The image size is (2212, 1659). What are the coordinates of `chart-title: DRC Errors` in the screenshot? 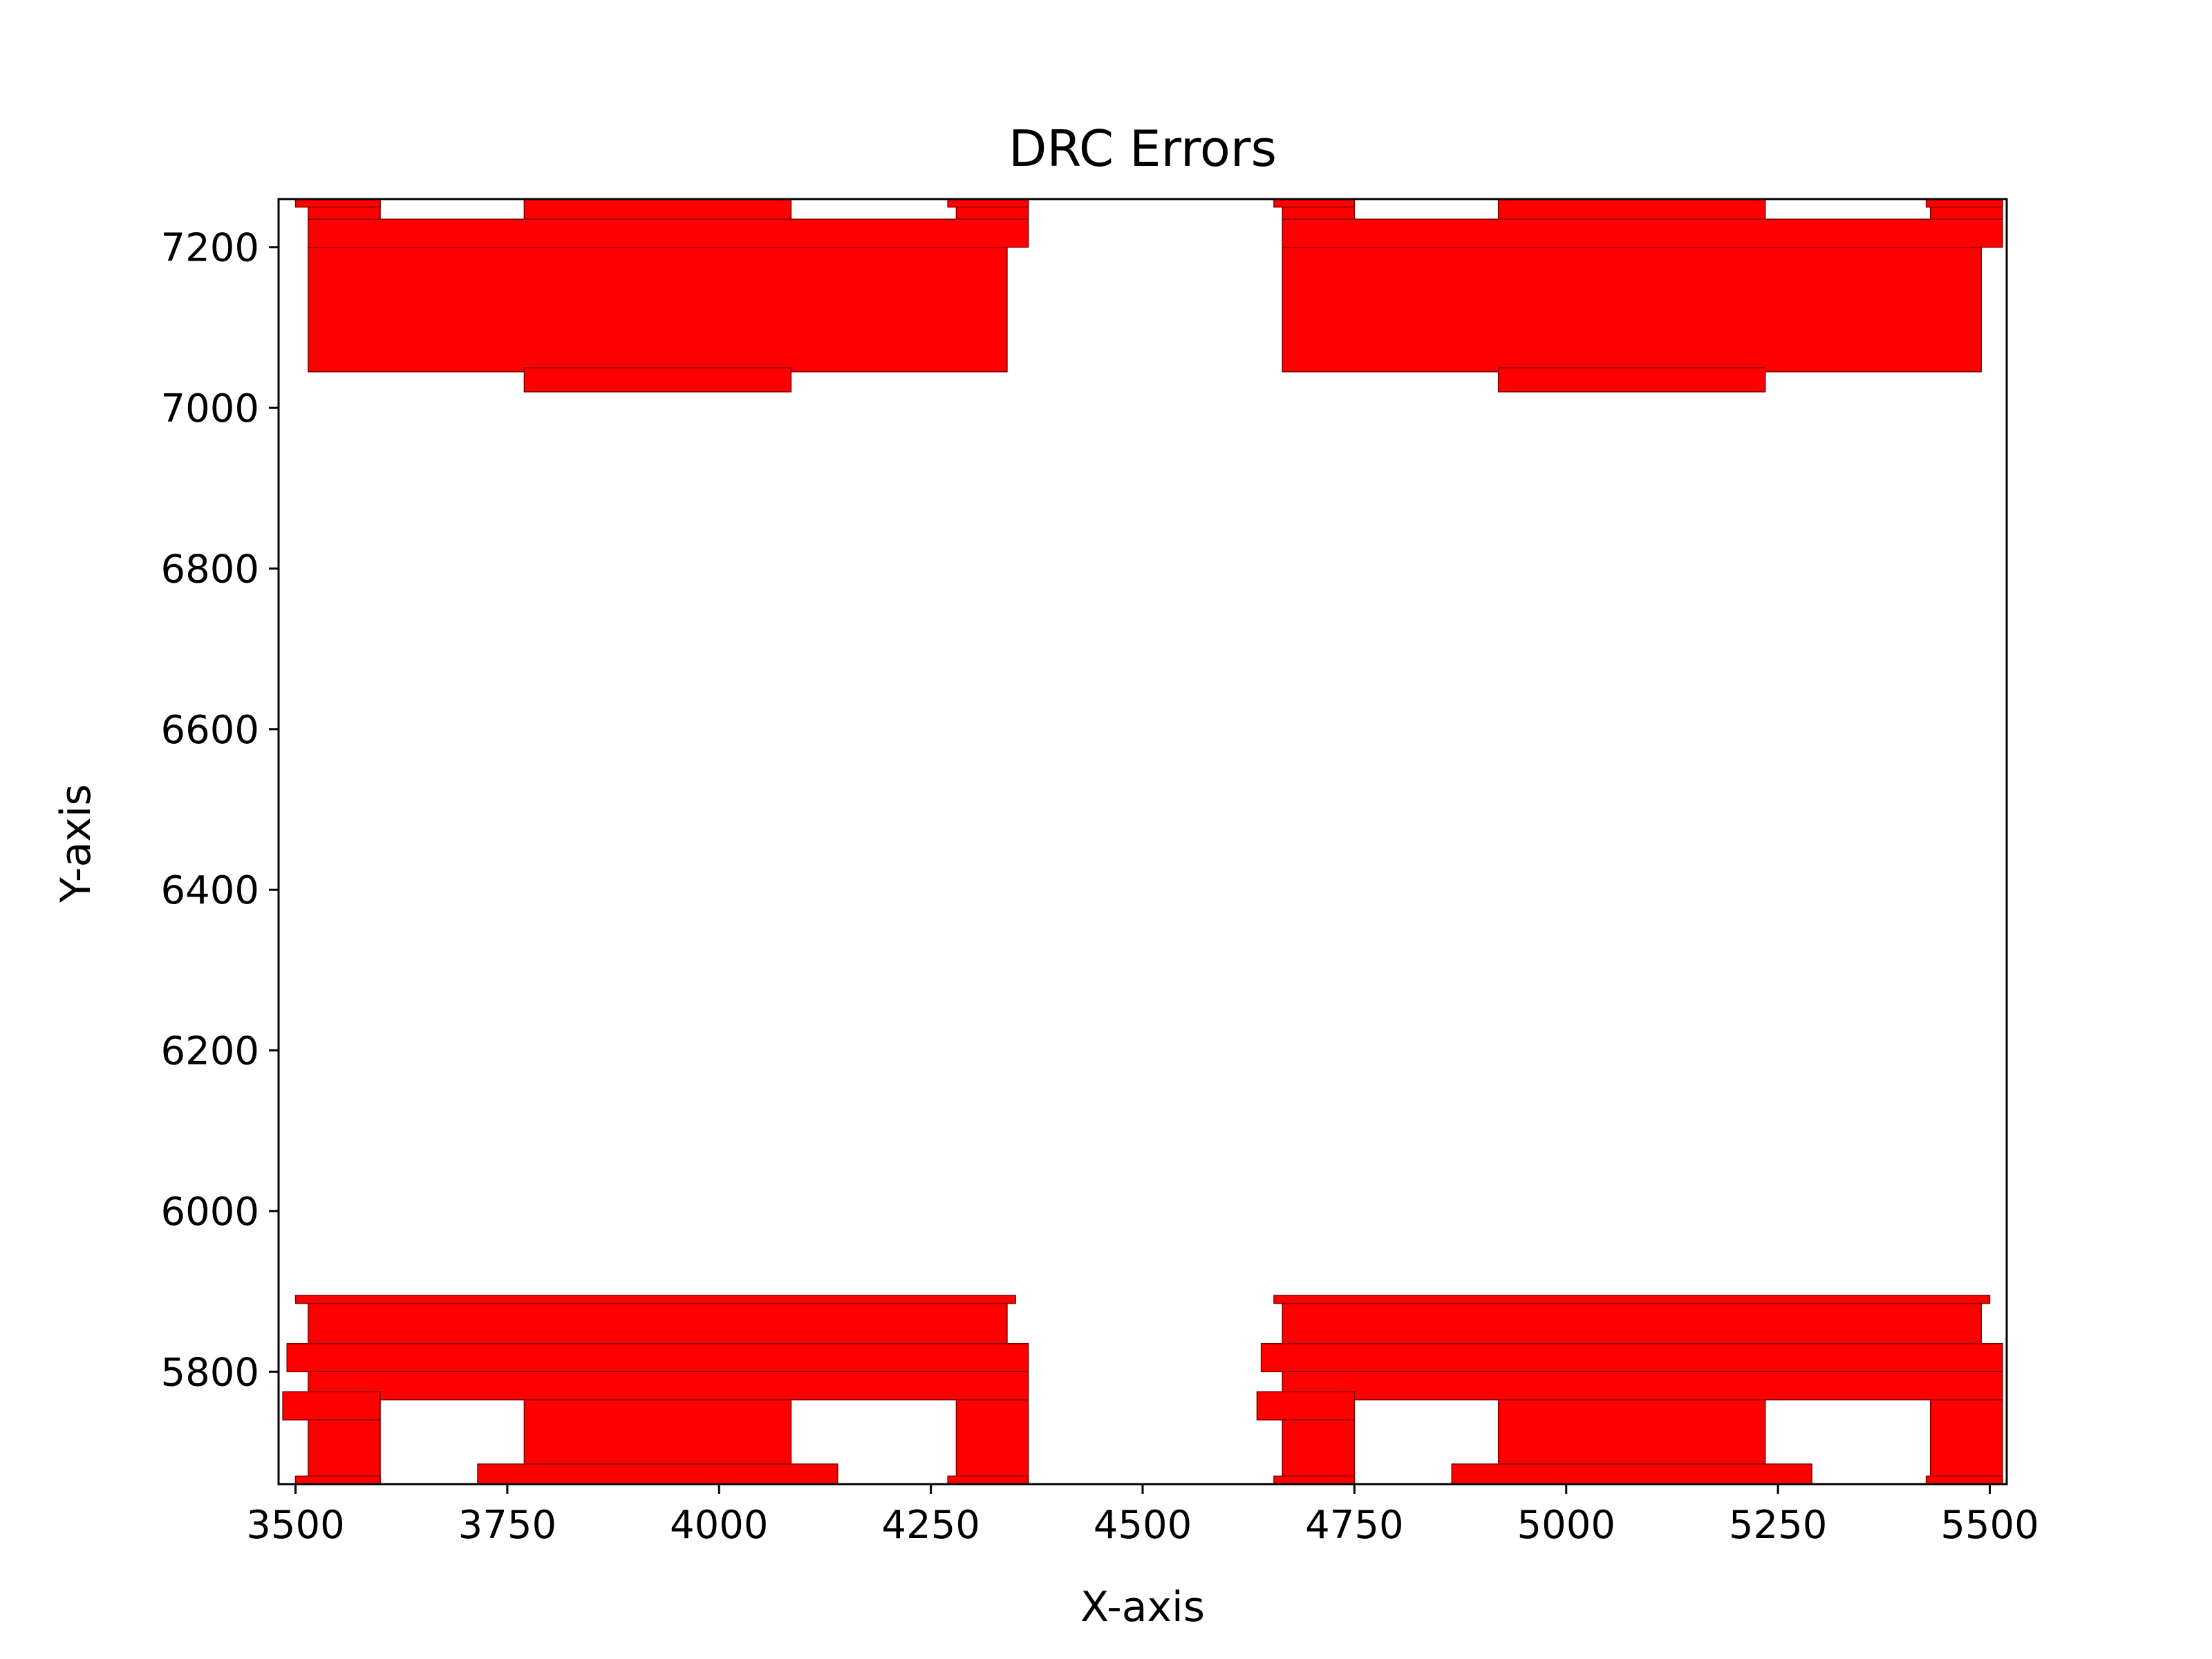 It's located at (1143, 149).